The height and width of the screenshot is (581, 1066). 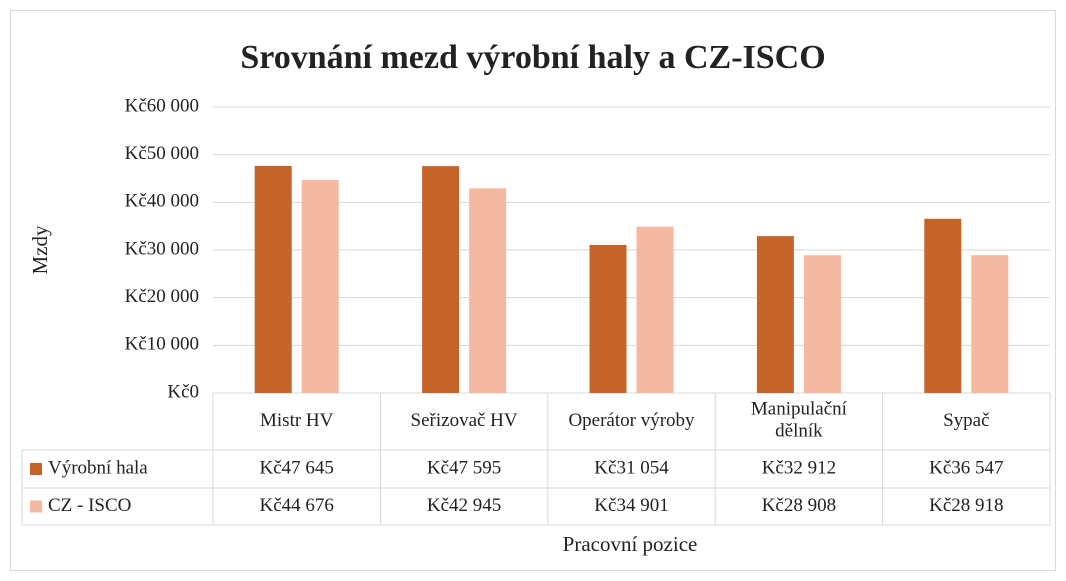 I want to click on x-axis-label: Pracovní pozice, so click(x=630, y=544).